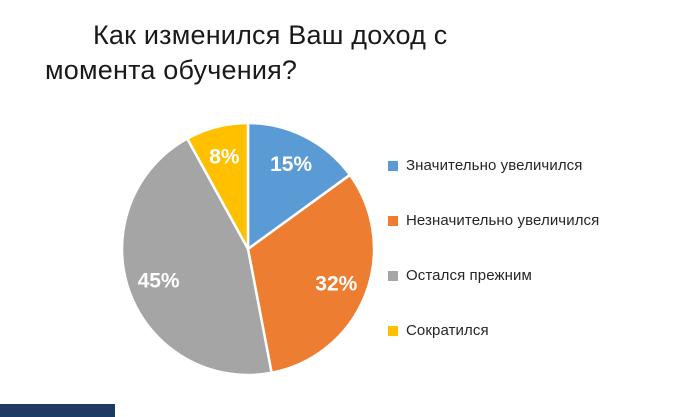 The image size is (700, 417). Describe the element at coordinates (224, 157) in the screenshot. I see `pie-data-label-4: 8%` at that location.